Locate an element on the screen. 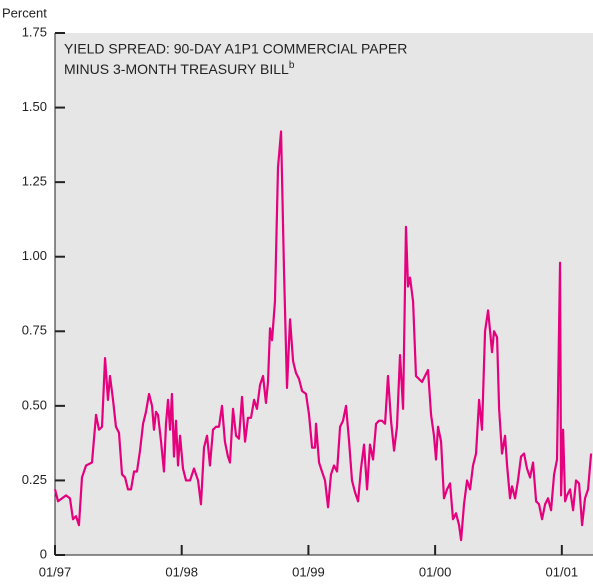  chart-title-line: MINUS 3-MONTH TREASURY BILL is located at coordinates (176, 69).